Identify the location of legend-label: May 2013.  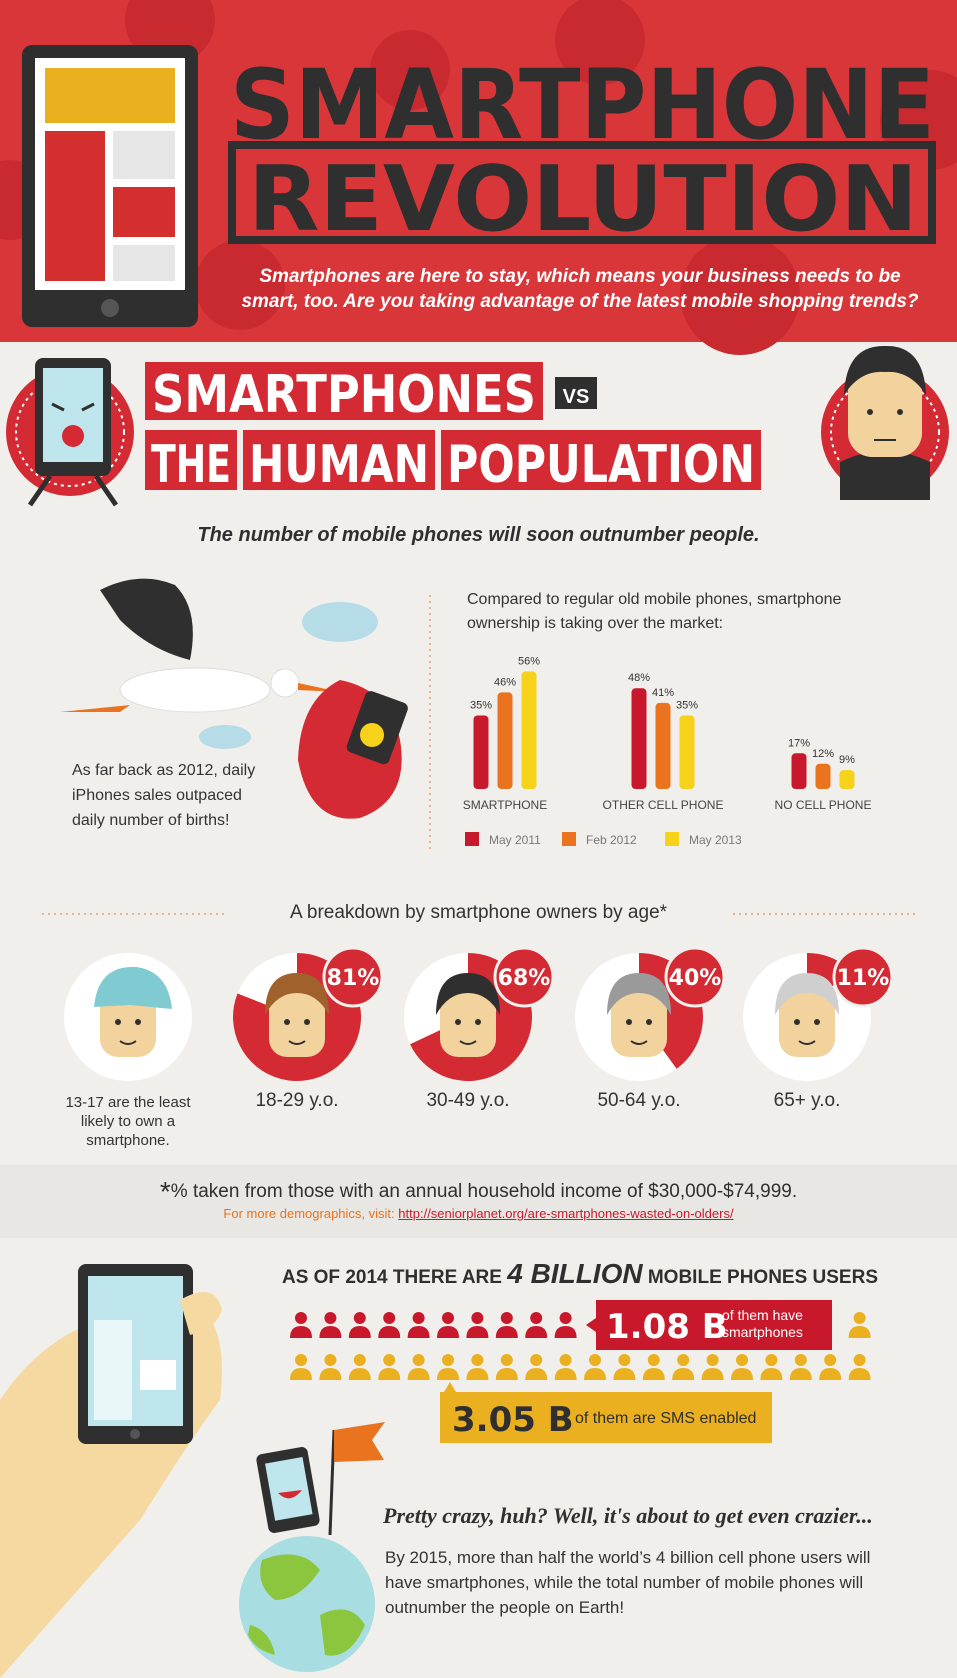
(715, 840).